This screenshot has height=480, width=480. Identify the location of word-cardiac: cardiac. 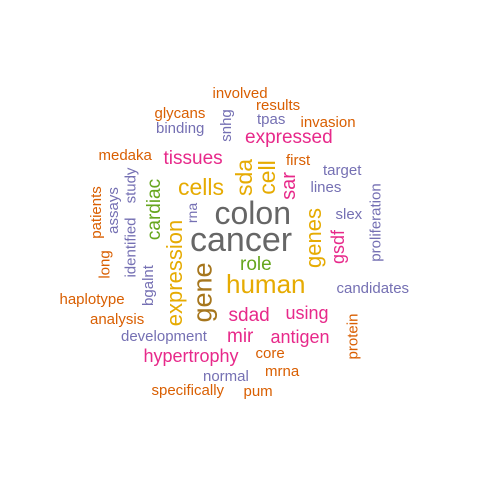
(154, 209).